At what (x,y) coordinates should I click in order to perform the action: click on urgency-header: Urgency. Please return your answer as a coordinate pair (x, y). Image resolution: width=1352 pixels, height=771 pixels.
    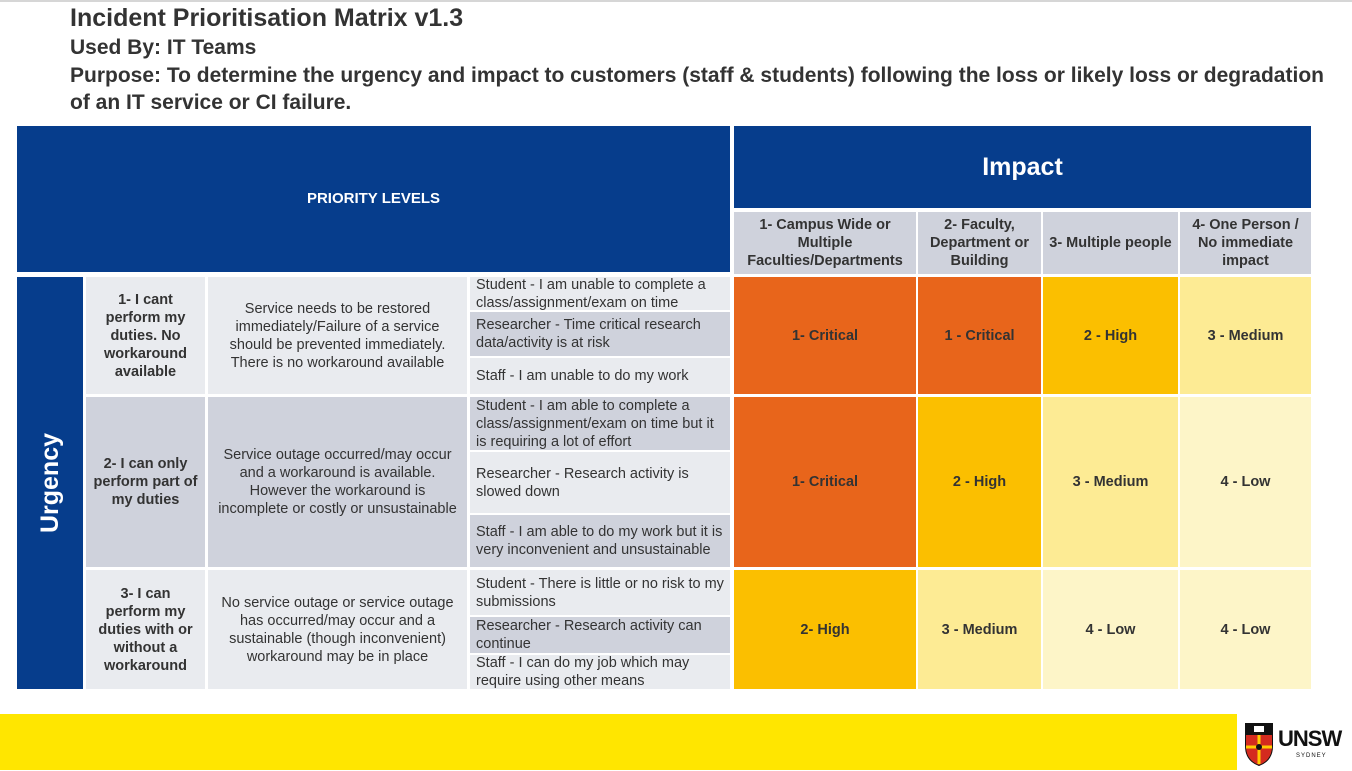
    Looking at the image, I should click on (50, 483).